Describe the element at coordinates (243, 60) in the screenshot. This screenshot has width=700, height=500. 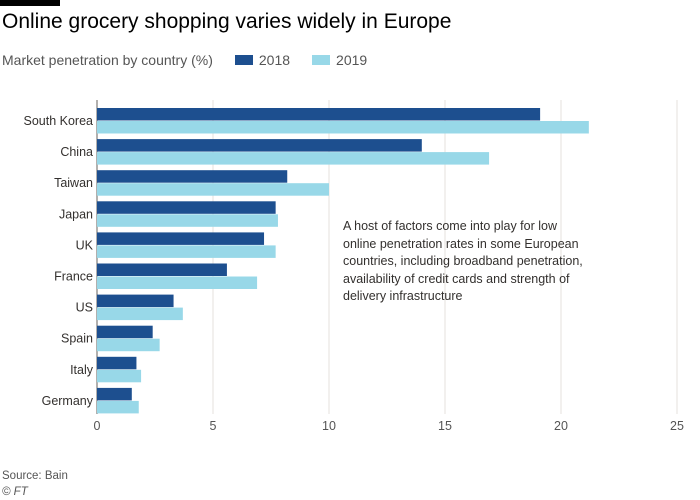
I see `legend-swatch-2018` at that location.